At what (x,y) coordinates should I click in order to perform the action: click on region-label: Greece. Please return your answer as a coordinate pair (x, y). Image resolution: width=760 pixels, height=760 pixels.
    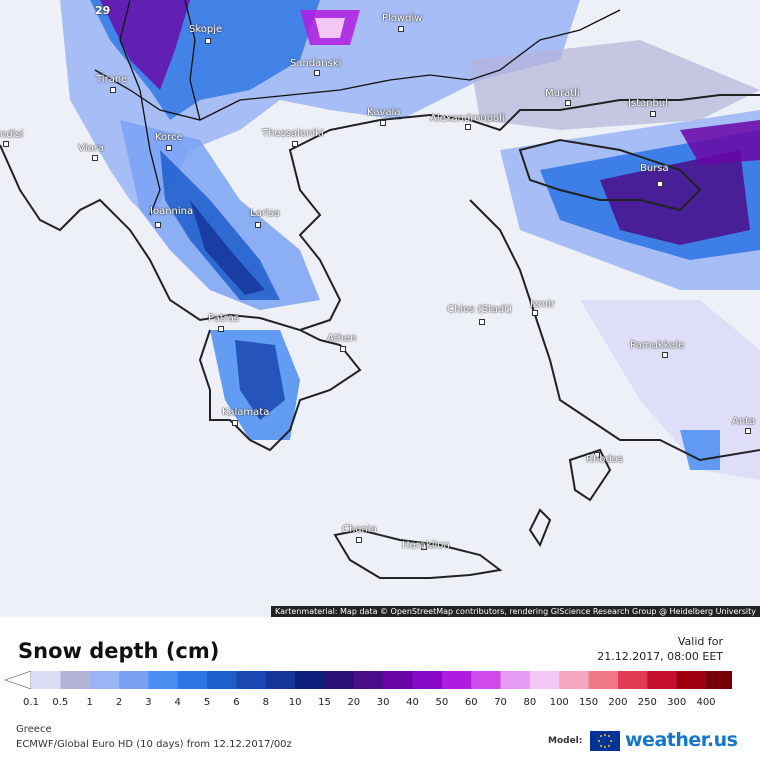
    Looking at the image, I should click on (34, 729).